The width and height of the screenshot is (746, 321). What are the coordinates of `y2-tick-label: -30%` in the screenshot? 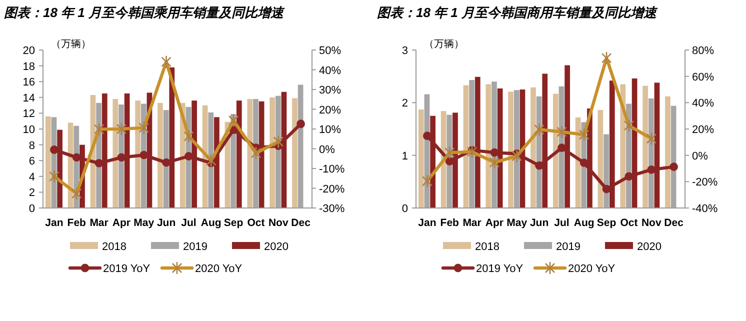 It's located at (332, 209).